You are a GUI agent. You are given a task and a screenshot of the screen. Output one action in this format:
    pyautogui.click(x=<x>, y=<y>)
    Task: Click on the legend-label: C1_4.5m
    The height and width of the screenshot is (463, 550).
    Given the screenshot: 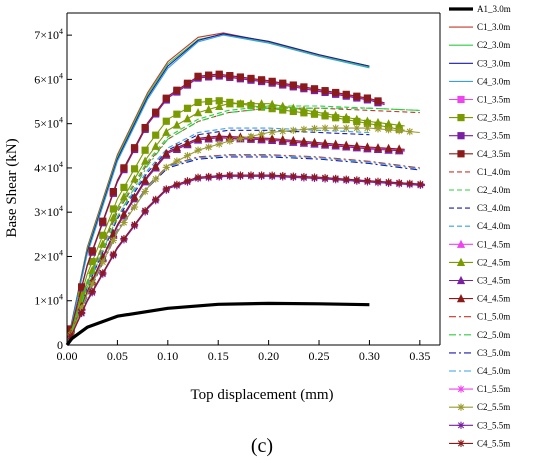 What is the action you would take?
    pyautogui.click(x=493, y=244)
    